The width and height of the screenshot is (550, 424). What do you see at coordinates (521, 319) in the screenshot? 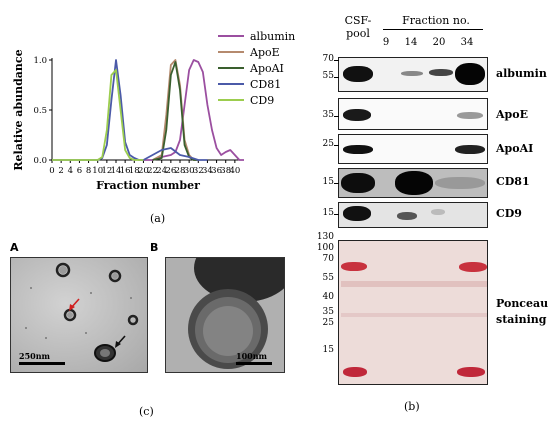
I see `ponceau-label-line2: staining` at bounding box center [521, 319].